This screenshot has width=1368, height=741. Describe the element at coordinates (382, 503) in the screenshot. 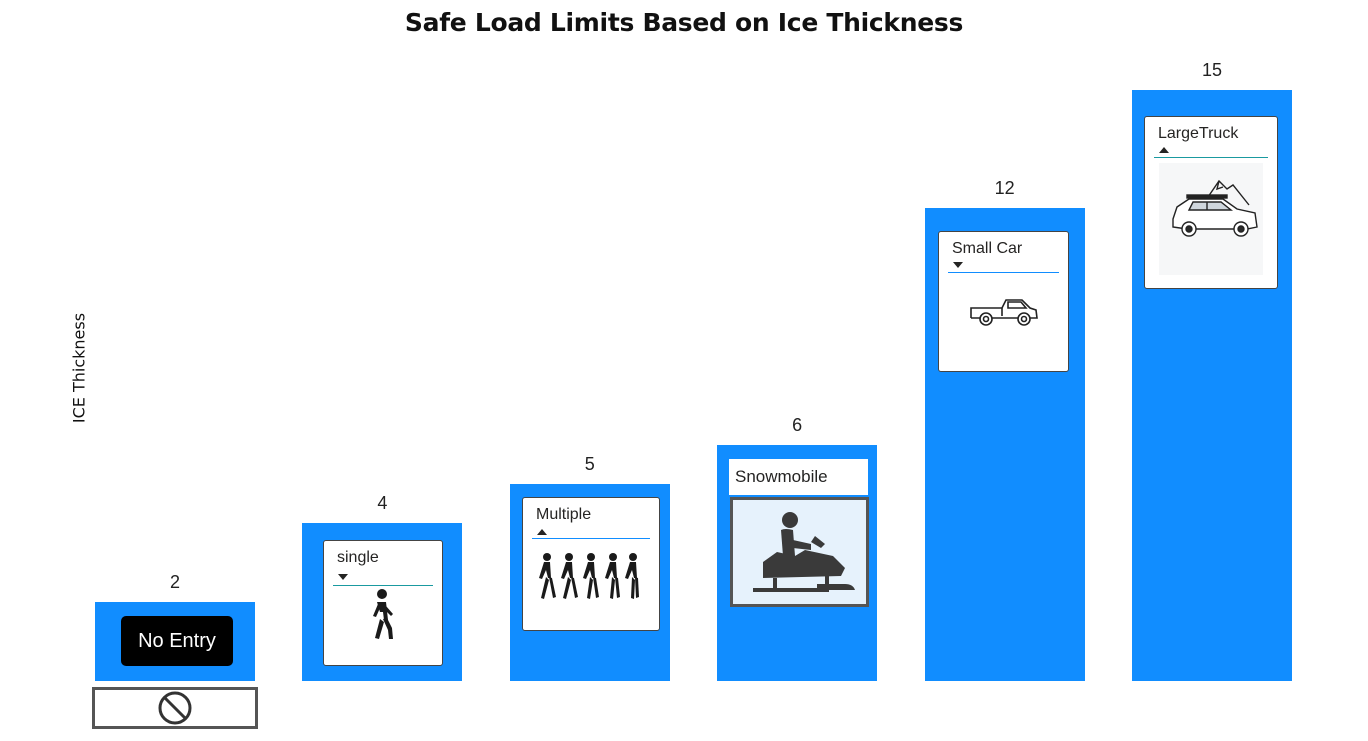

I see `data-label: 4` at that location.